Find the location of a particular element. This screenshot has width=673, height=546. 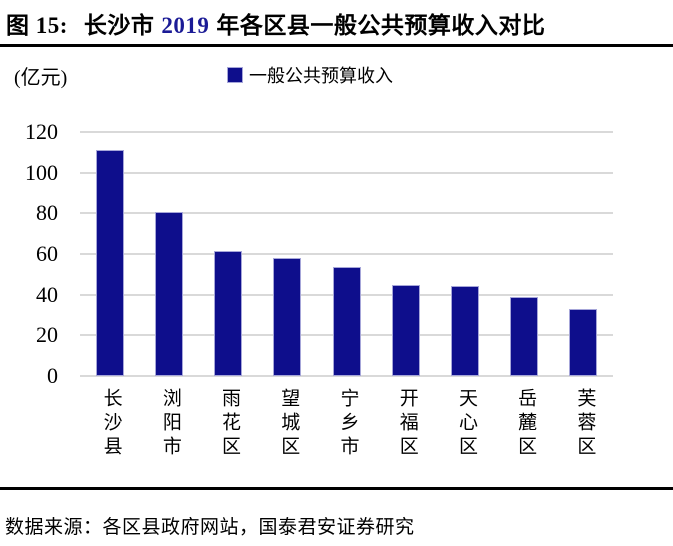

x-axis-label: 望城区 is located at coordinates (289, 424).